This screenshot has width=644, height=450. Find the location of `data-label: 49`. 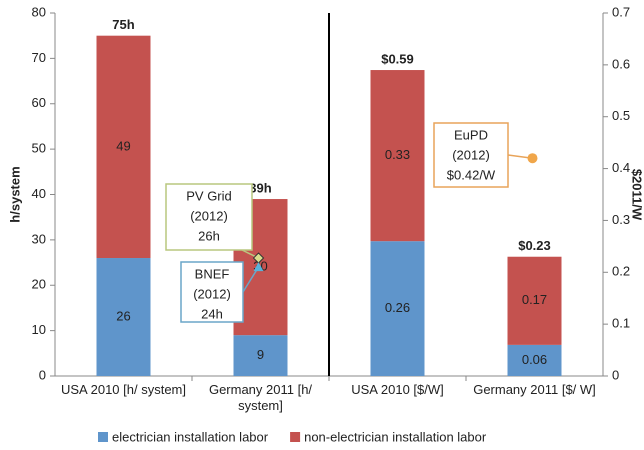

data-label: 49 is located at coordinates (123, 145).